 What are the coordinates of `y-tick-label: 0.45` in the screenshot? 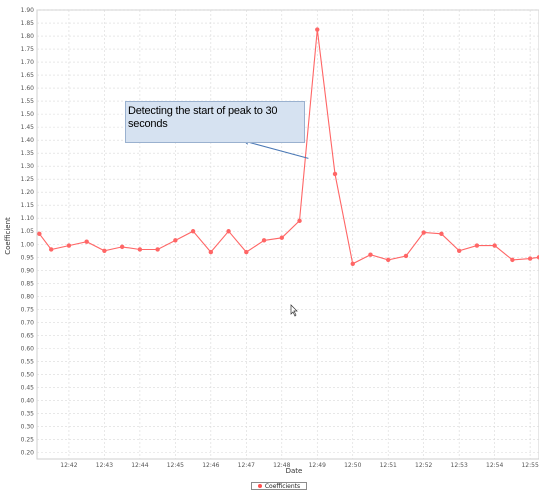 It's located at (28, 387).